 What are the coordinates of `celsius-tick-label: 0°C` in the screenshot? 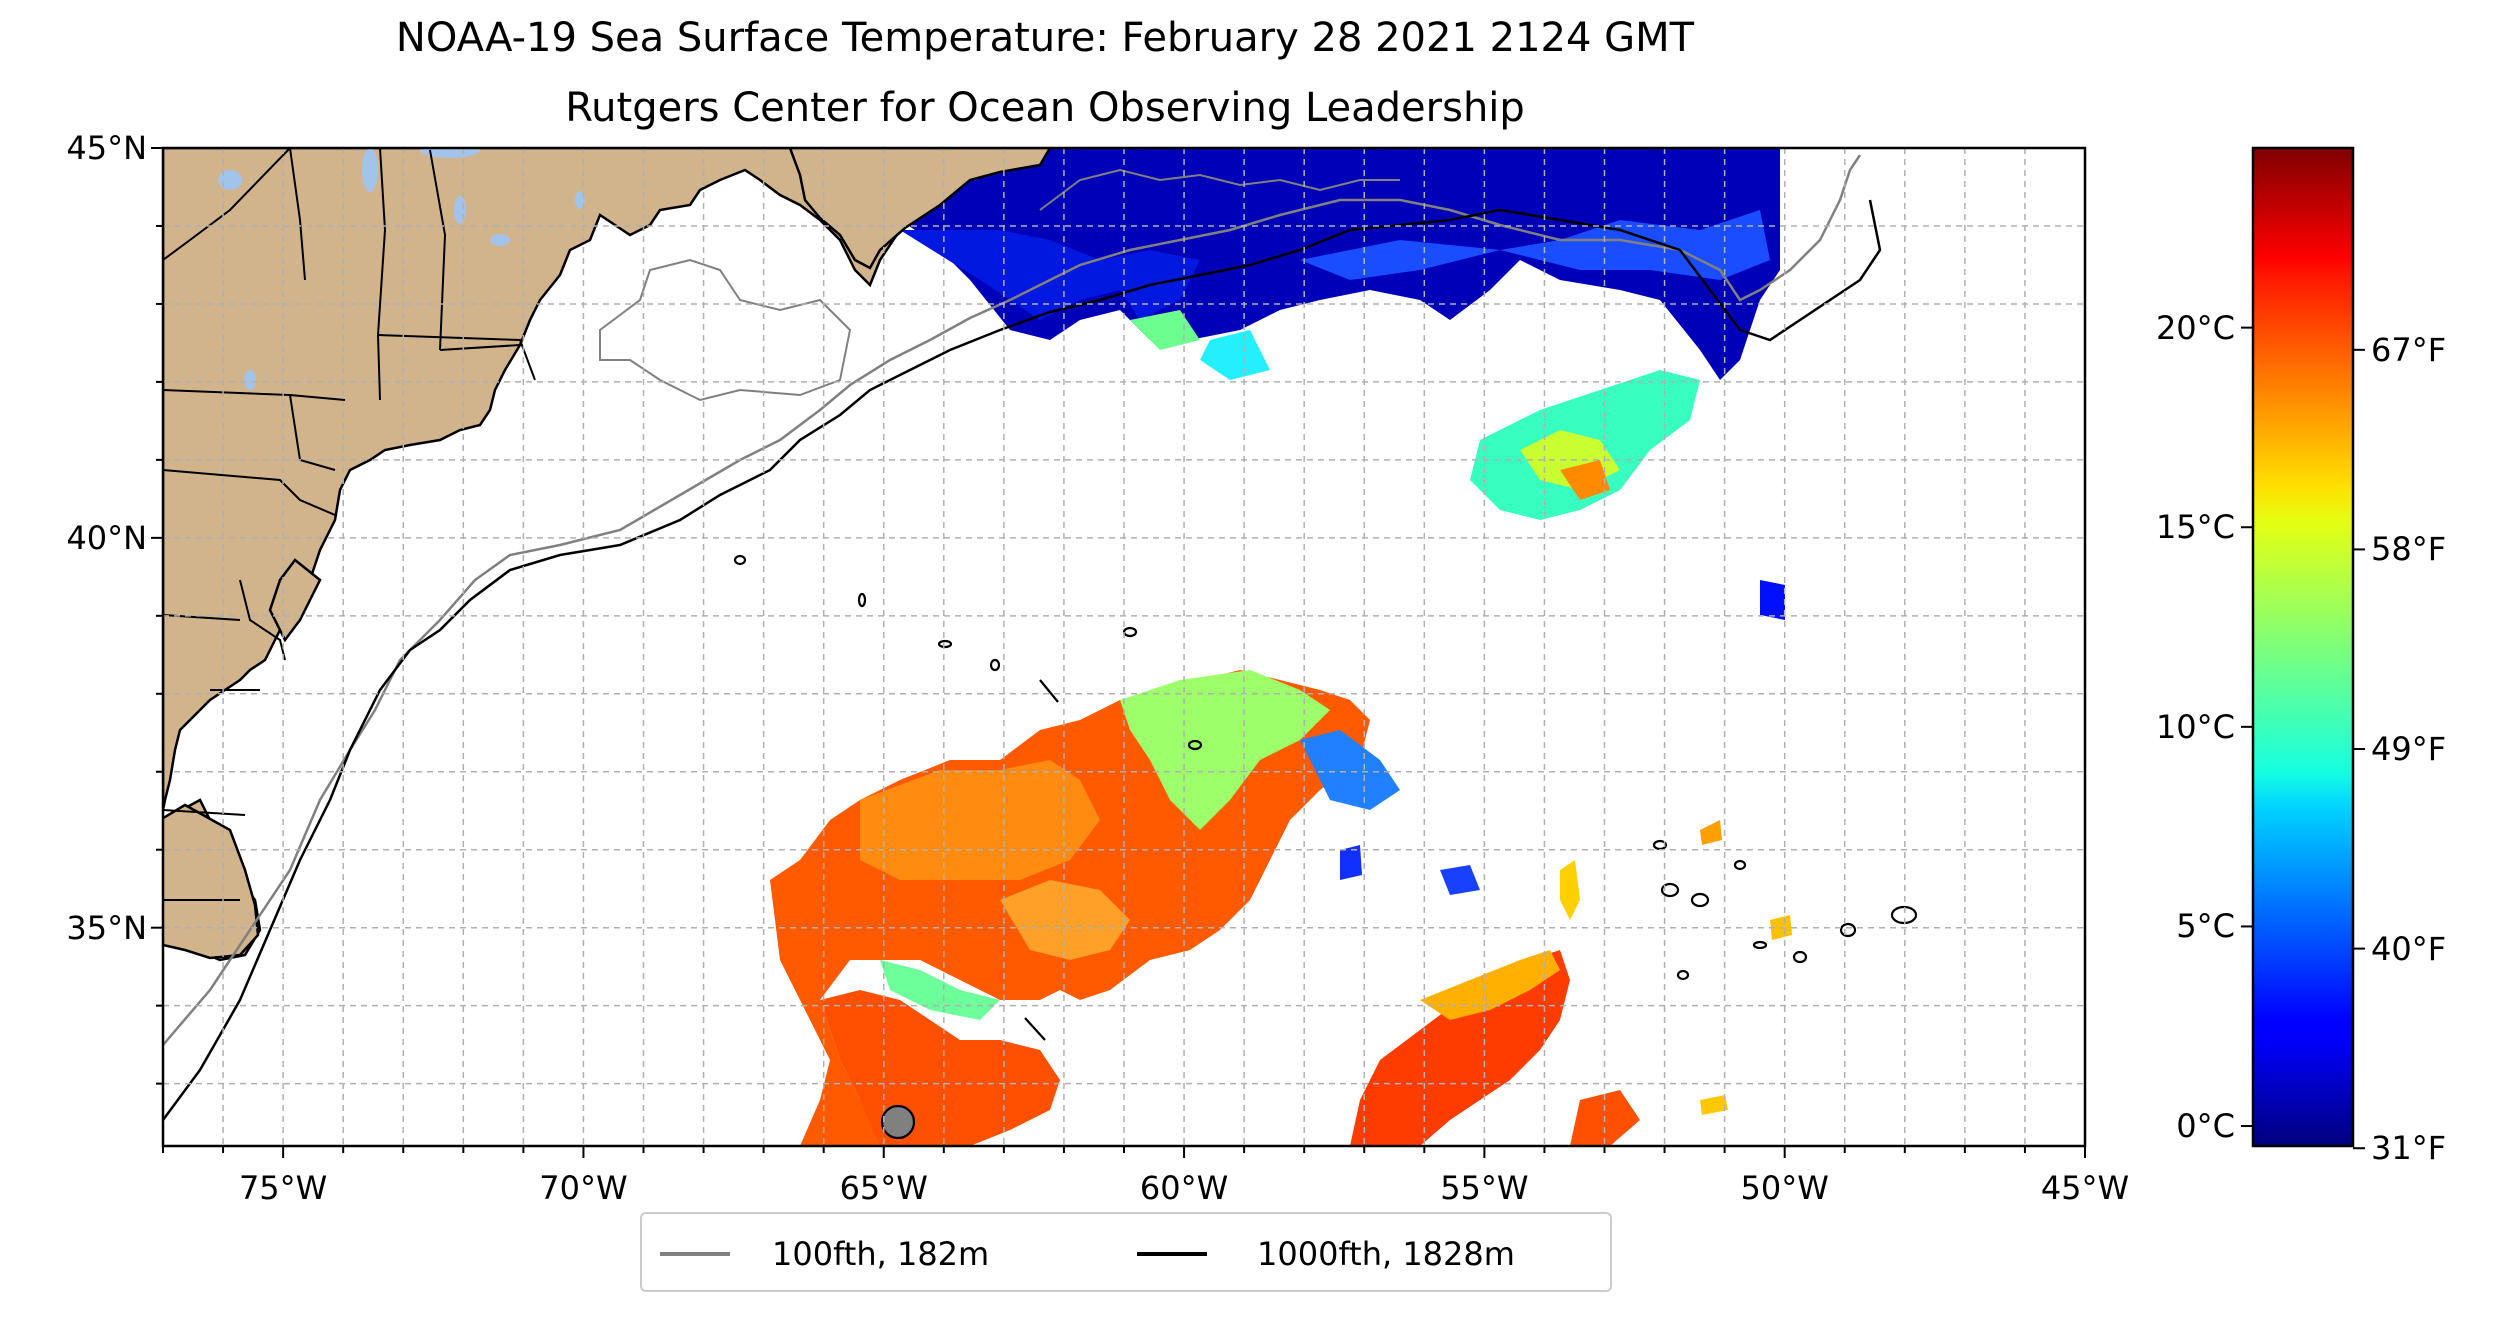 It's located at (2205, 1126).